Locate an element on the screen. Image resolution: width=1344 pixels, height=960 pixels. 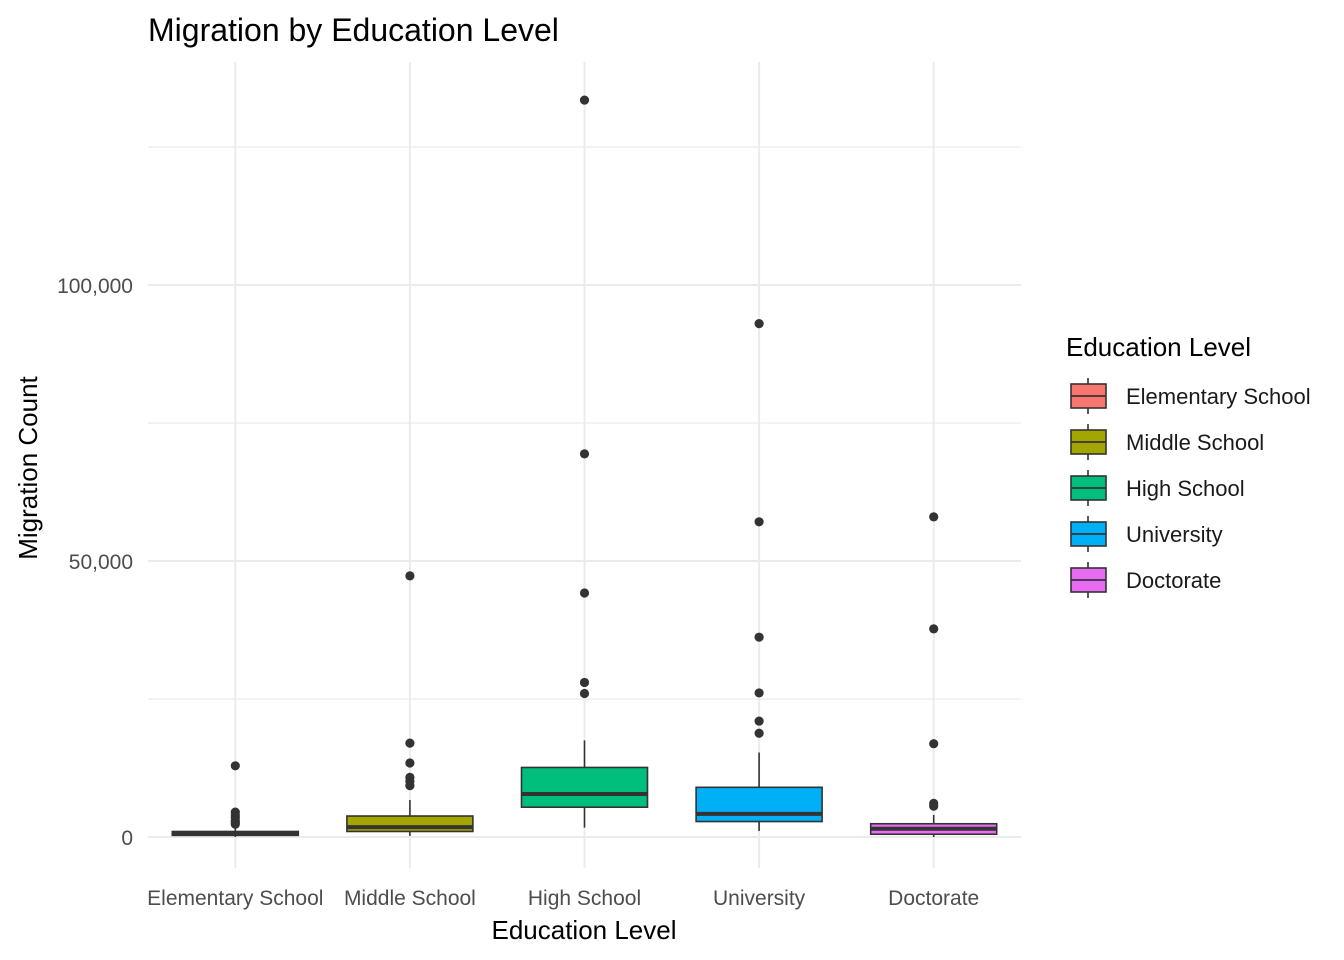
legend-label: Middle School is located at coordinates (1195, 442).